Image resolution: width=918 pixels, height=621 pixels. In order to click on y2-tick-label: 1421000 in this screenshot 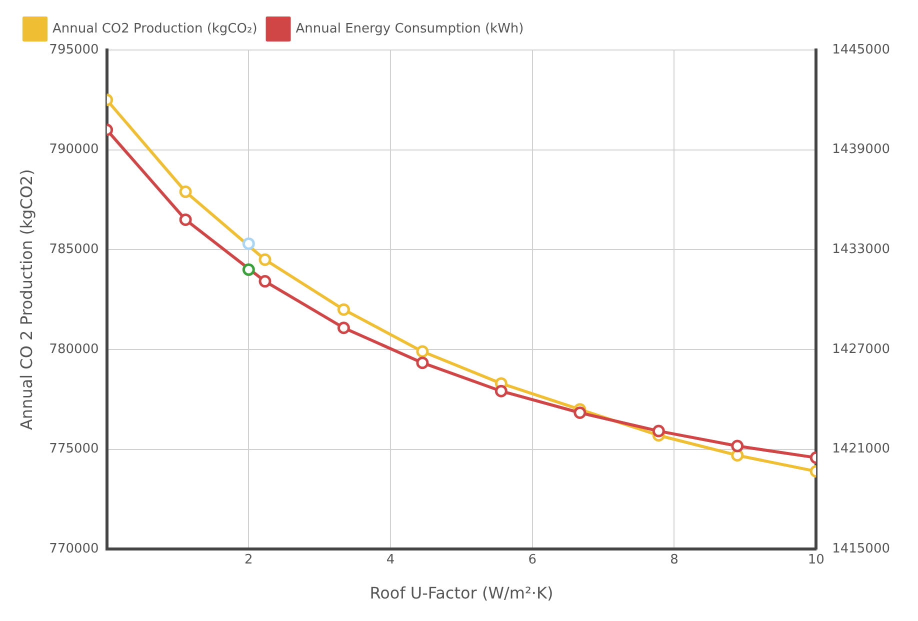, I will do `click(861, 449)`.